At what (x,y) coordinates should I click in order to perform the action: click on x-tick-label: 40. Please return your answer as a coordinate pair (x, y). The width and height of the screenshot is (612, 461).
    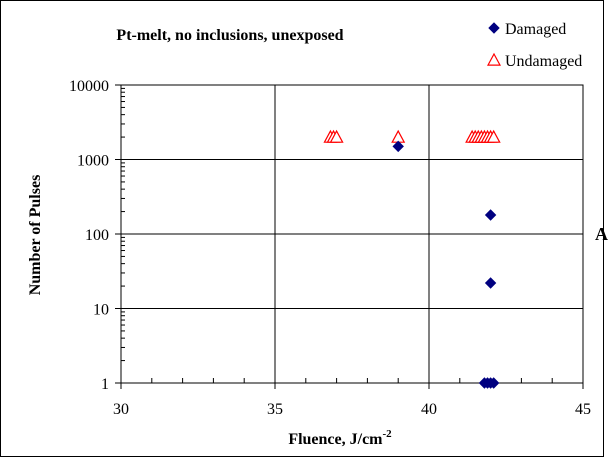
    Looking at the image, I should click on (429, 409).